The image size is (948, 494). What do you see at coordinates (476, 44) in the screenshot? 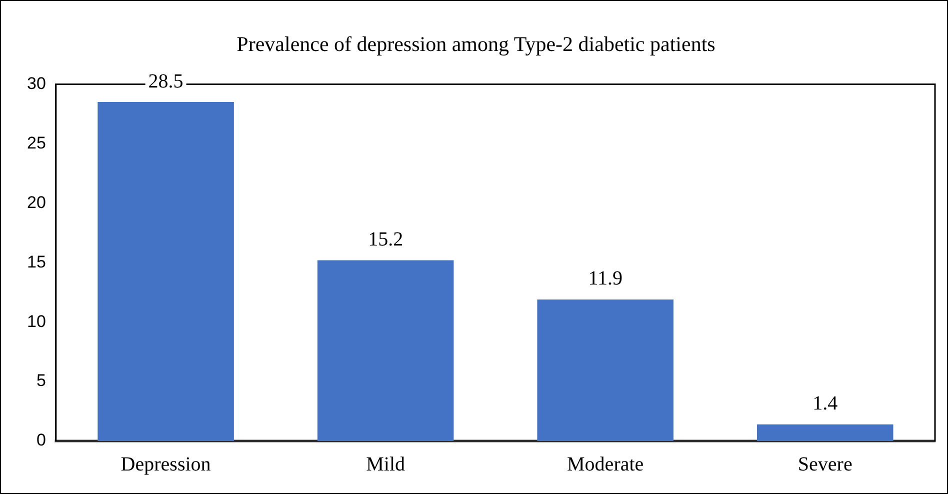
I see `chart-title: Prevalence of depression among Type-2 diabetic patients` at bounding box center [476, 44].